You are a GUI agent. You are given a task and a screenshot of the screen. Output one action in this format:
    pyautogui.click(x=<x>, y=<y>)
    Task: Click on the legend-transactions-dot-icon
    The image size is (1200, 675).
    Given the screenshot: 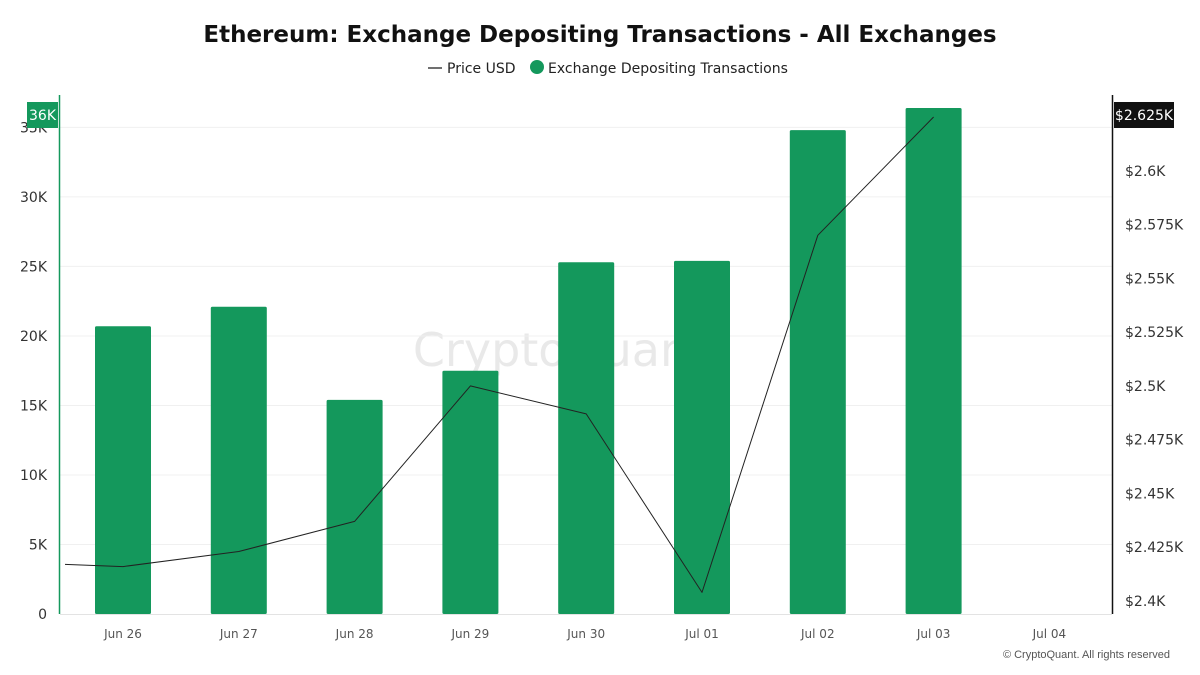 What is the action you would take?
    pyautogui.click(x=537, y=67)
    